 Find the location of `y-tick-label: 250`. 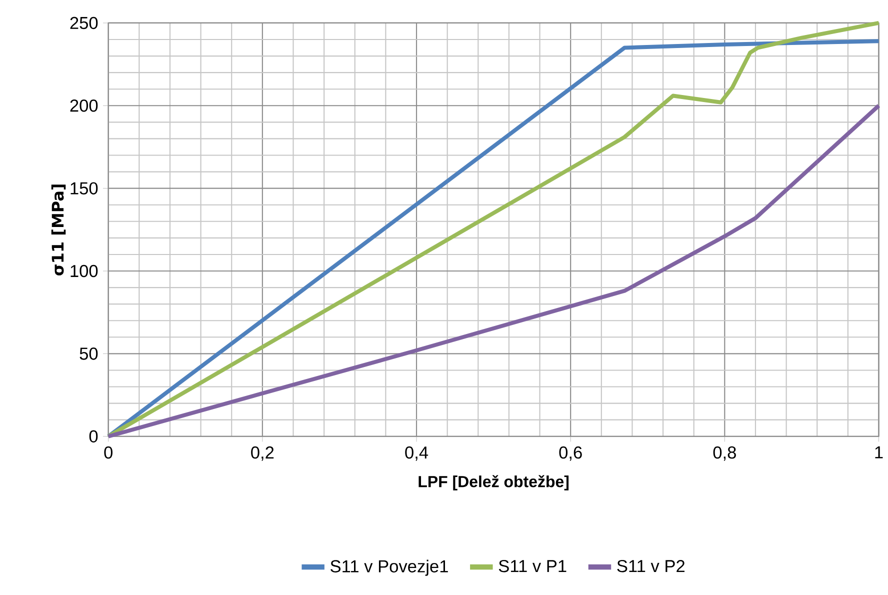

y-tick-label: 250 is located at coordinates (84, 23).